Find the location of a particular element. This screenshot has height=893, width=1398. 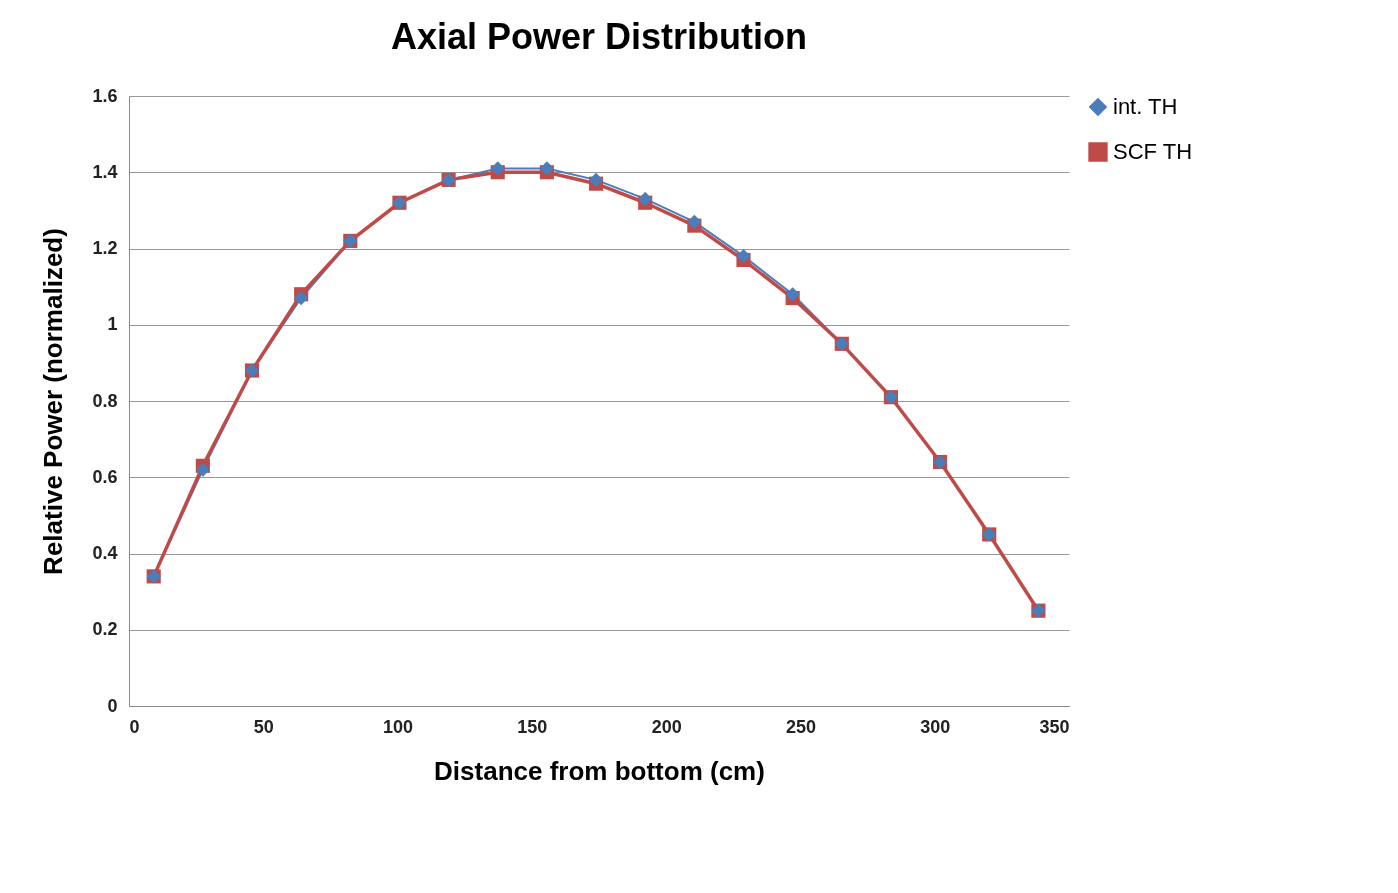

chart-title: Axial Power Distribution is located at coordinates (599, 36).